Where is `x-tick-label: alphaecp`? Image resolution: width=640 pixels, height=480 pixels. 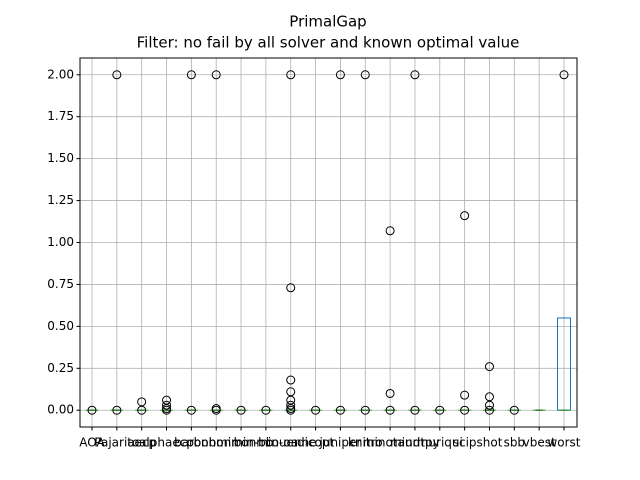
x-tick-label: alphaecp is located at coordinates (166, 443).